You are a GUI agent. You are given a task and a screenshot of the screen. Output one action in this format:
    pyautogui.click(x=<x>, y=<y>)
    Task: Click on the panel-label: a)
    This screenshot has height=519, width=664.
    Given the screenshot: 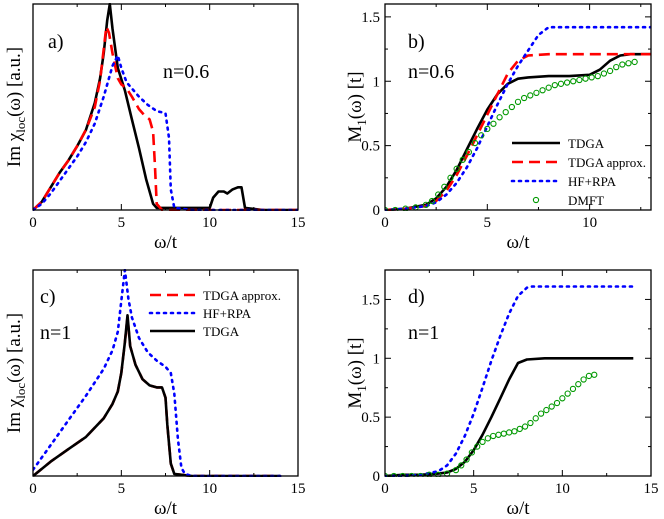 What is the action you would take?
    pyautogui.click(x=56, y=42)
    